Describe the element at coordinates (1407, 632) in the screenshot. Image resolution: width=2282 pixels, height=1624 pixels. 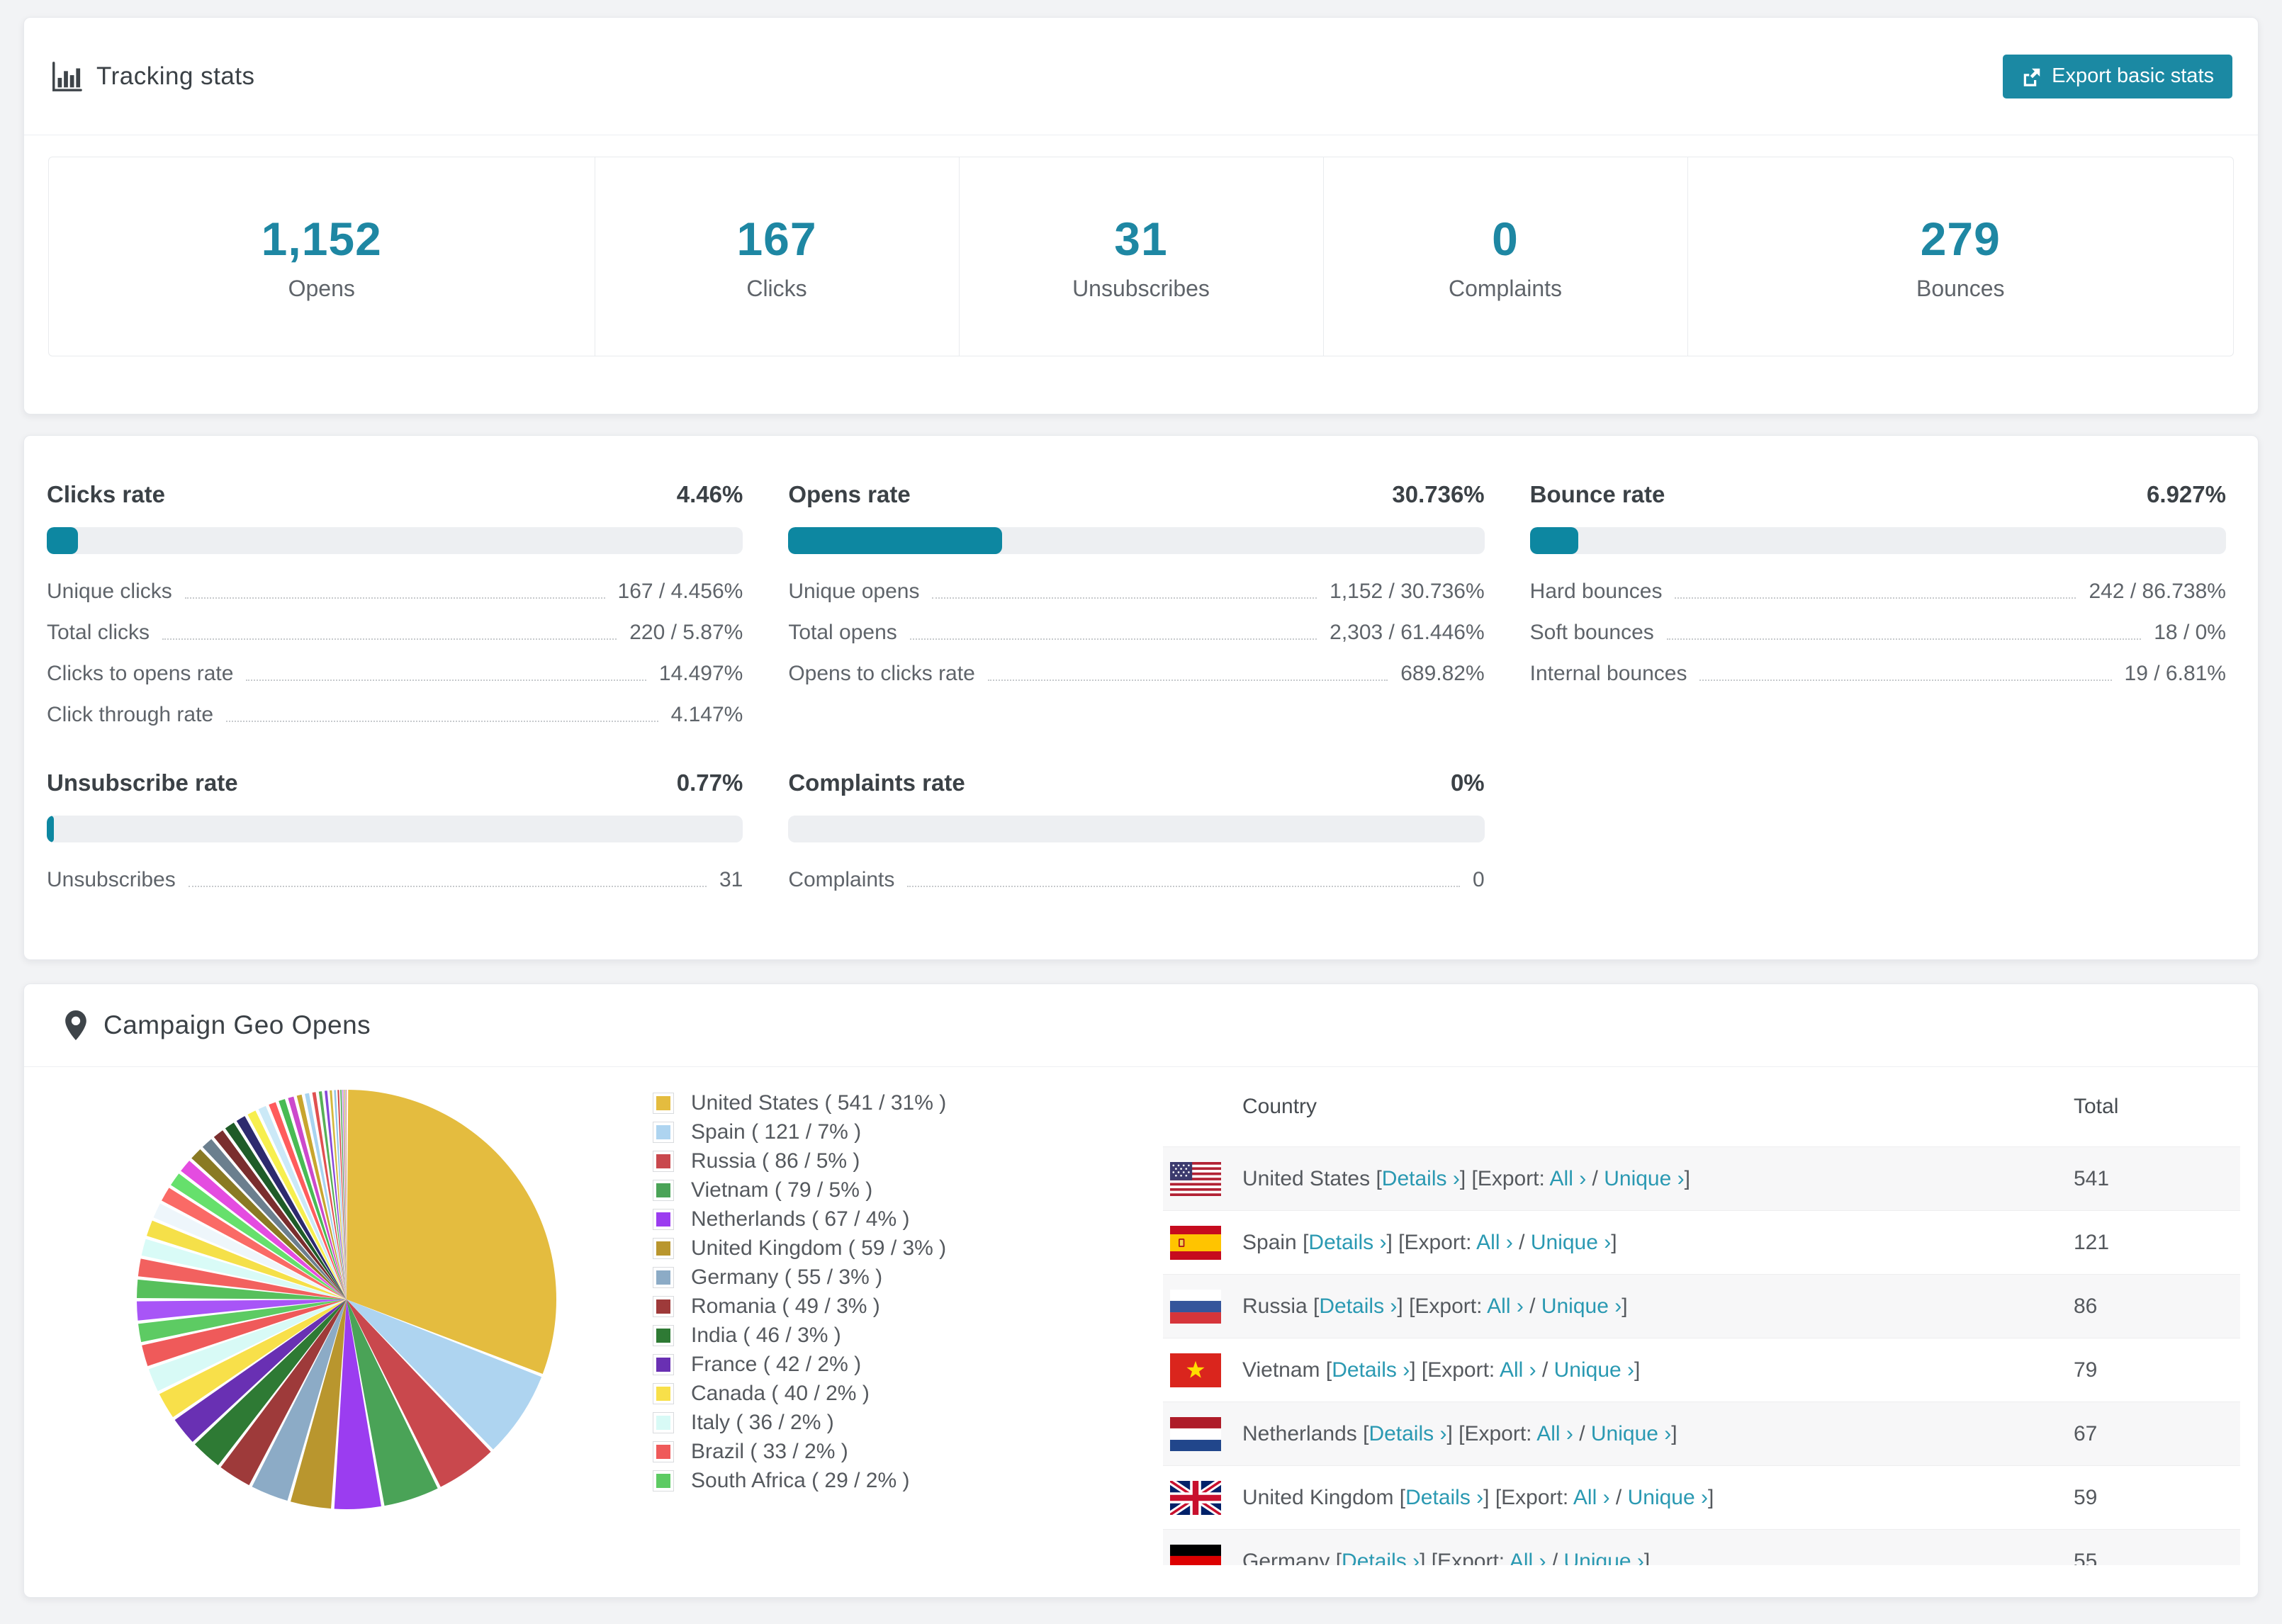
I see `metric-value: 2,303 / 61.446%` at that location.